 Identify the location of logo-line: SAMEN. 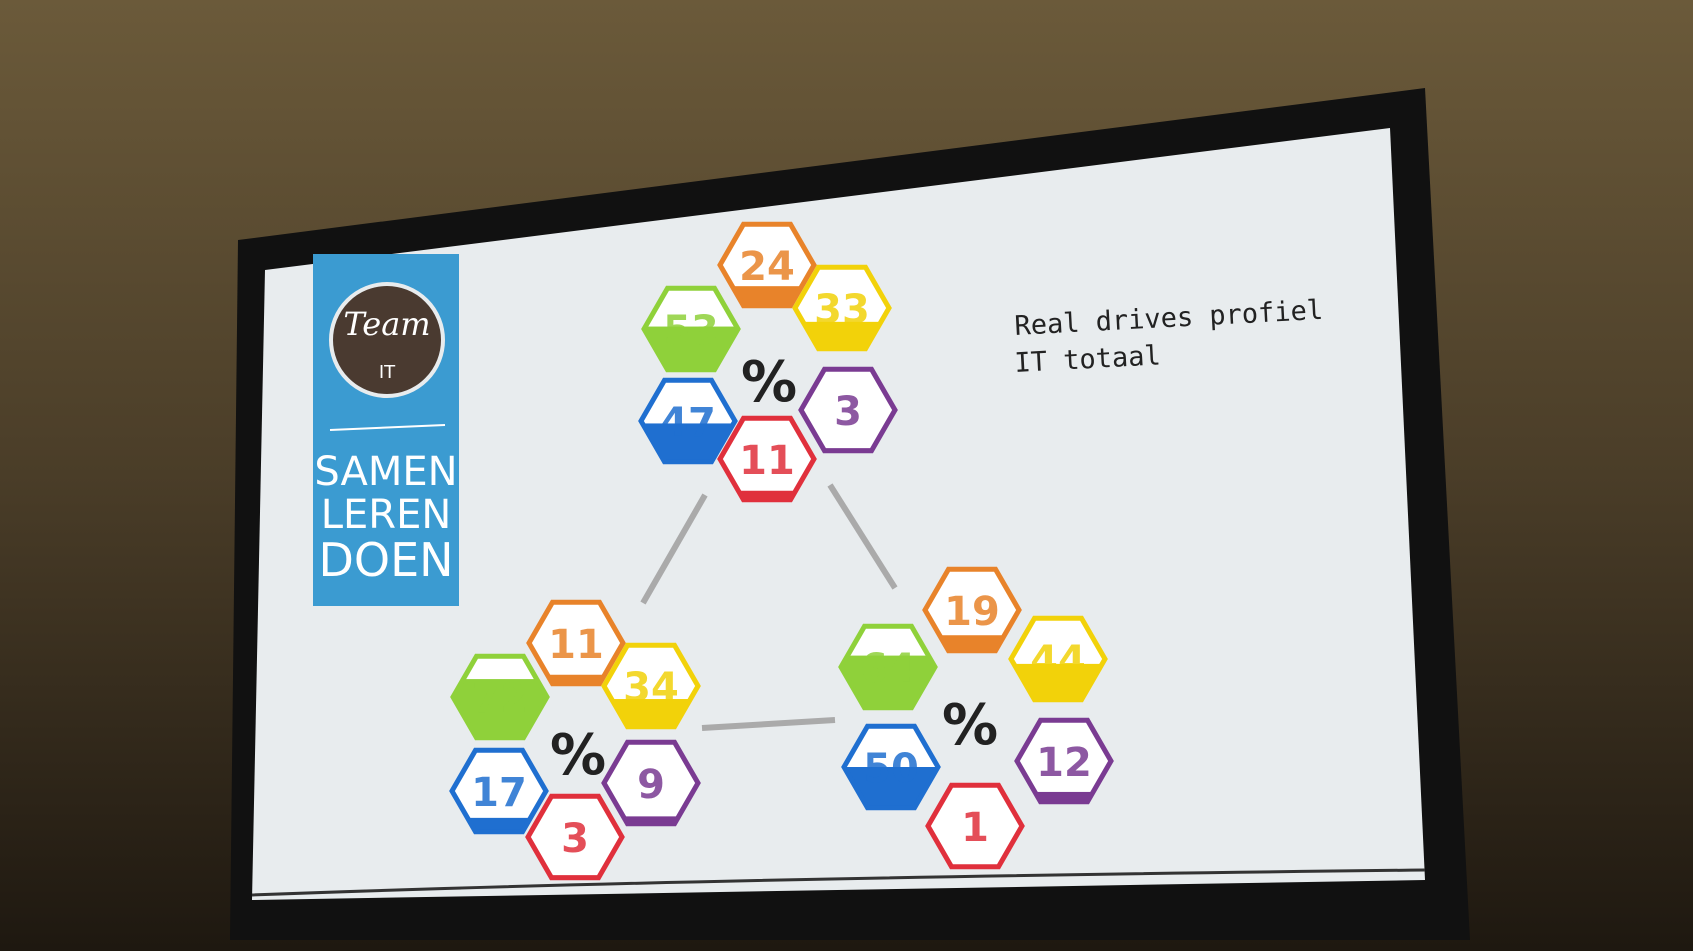
(385, 472).